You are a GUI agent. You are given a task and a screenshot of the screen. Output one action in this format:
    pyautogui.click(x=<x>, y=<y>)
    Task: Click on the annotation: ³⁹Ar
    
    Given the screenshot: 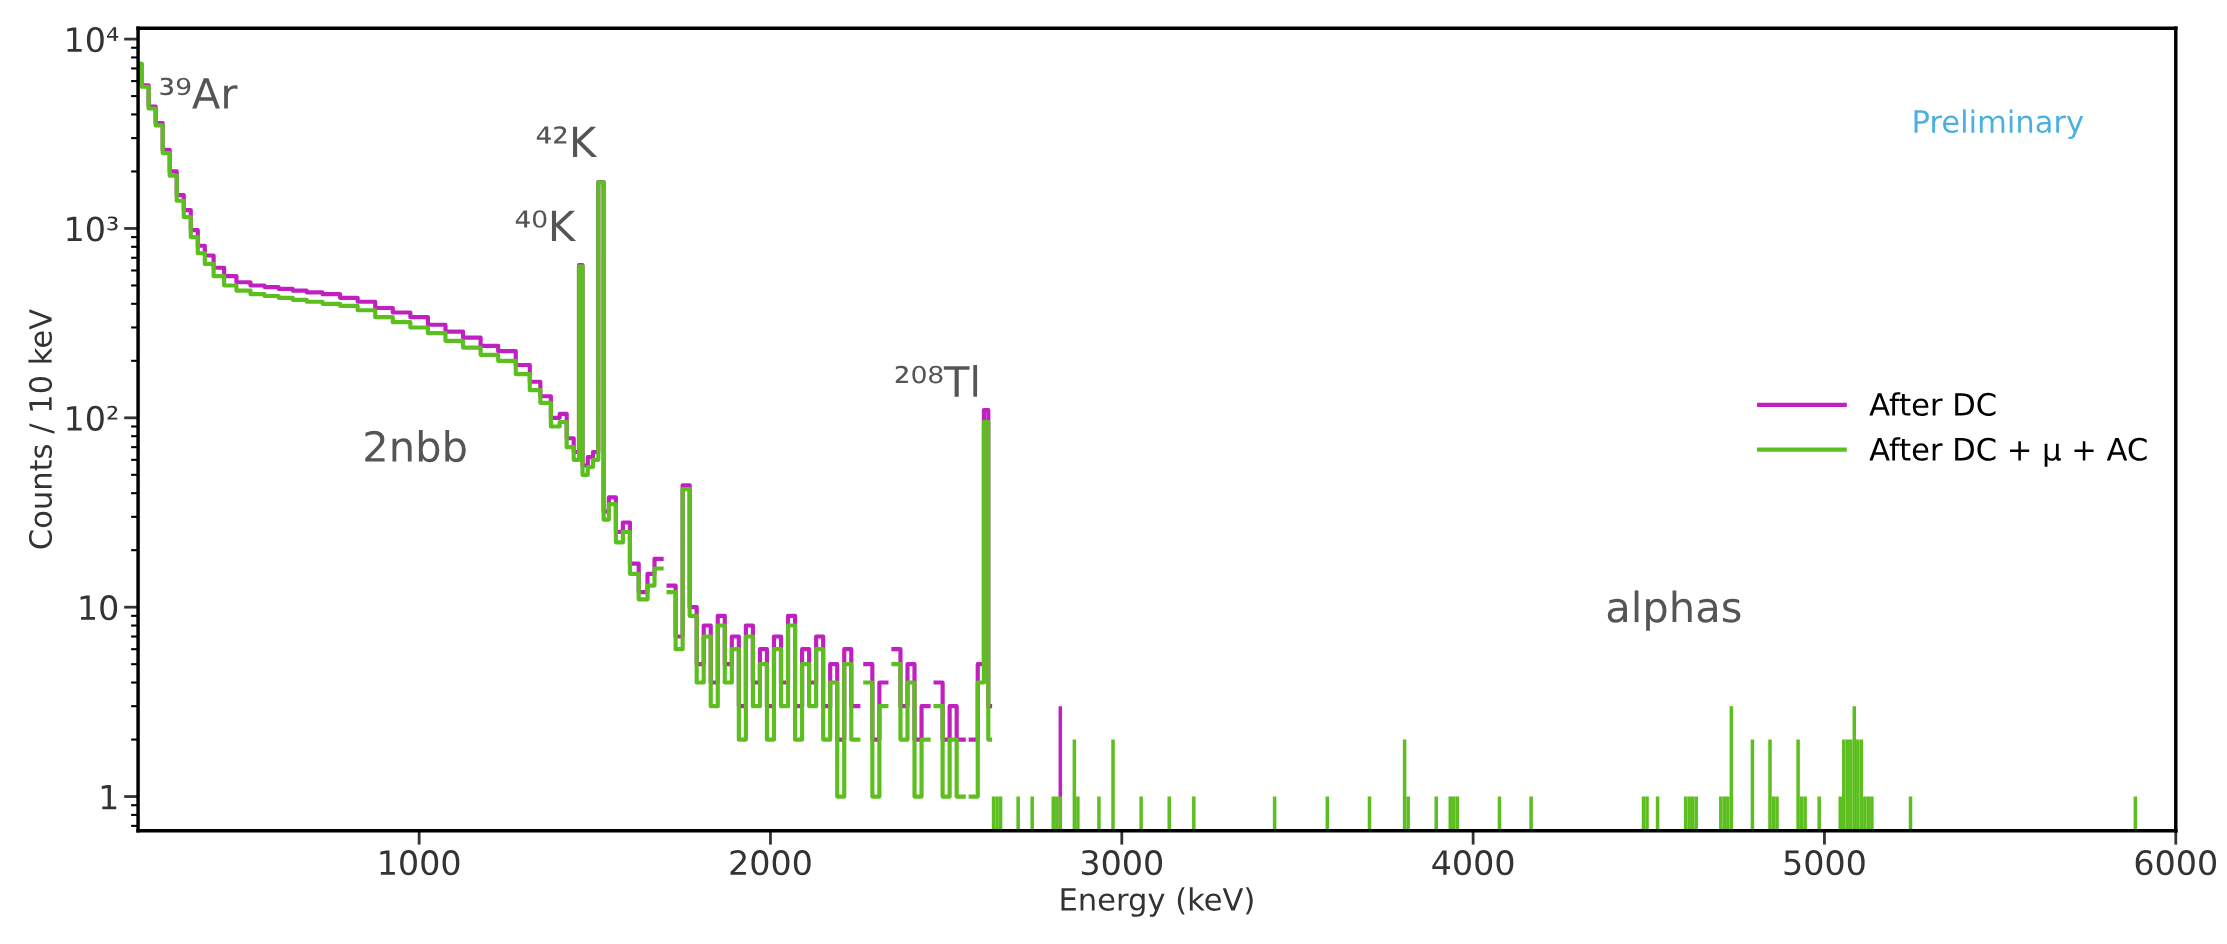 What is the action you would take?
    pyautogui.click(x=199, y=93)
    